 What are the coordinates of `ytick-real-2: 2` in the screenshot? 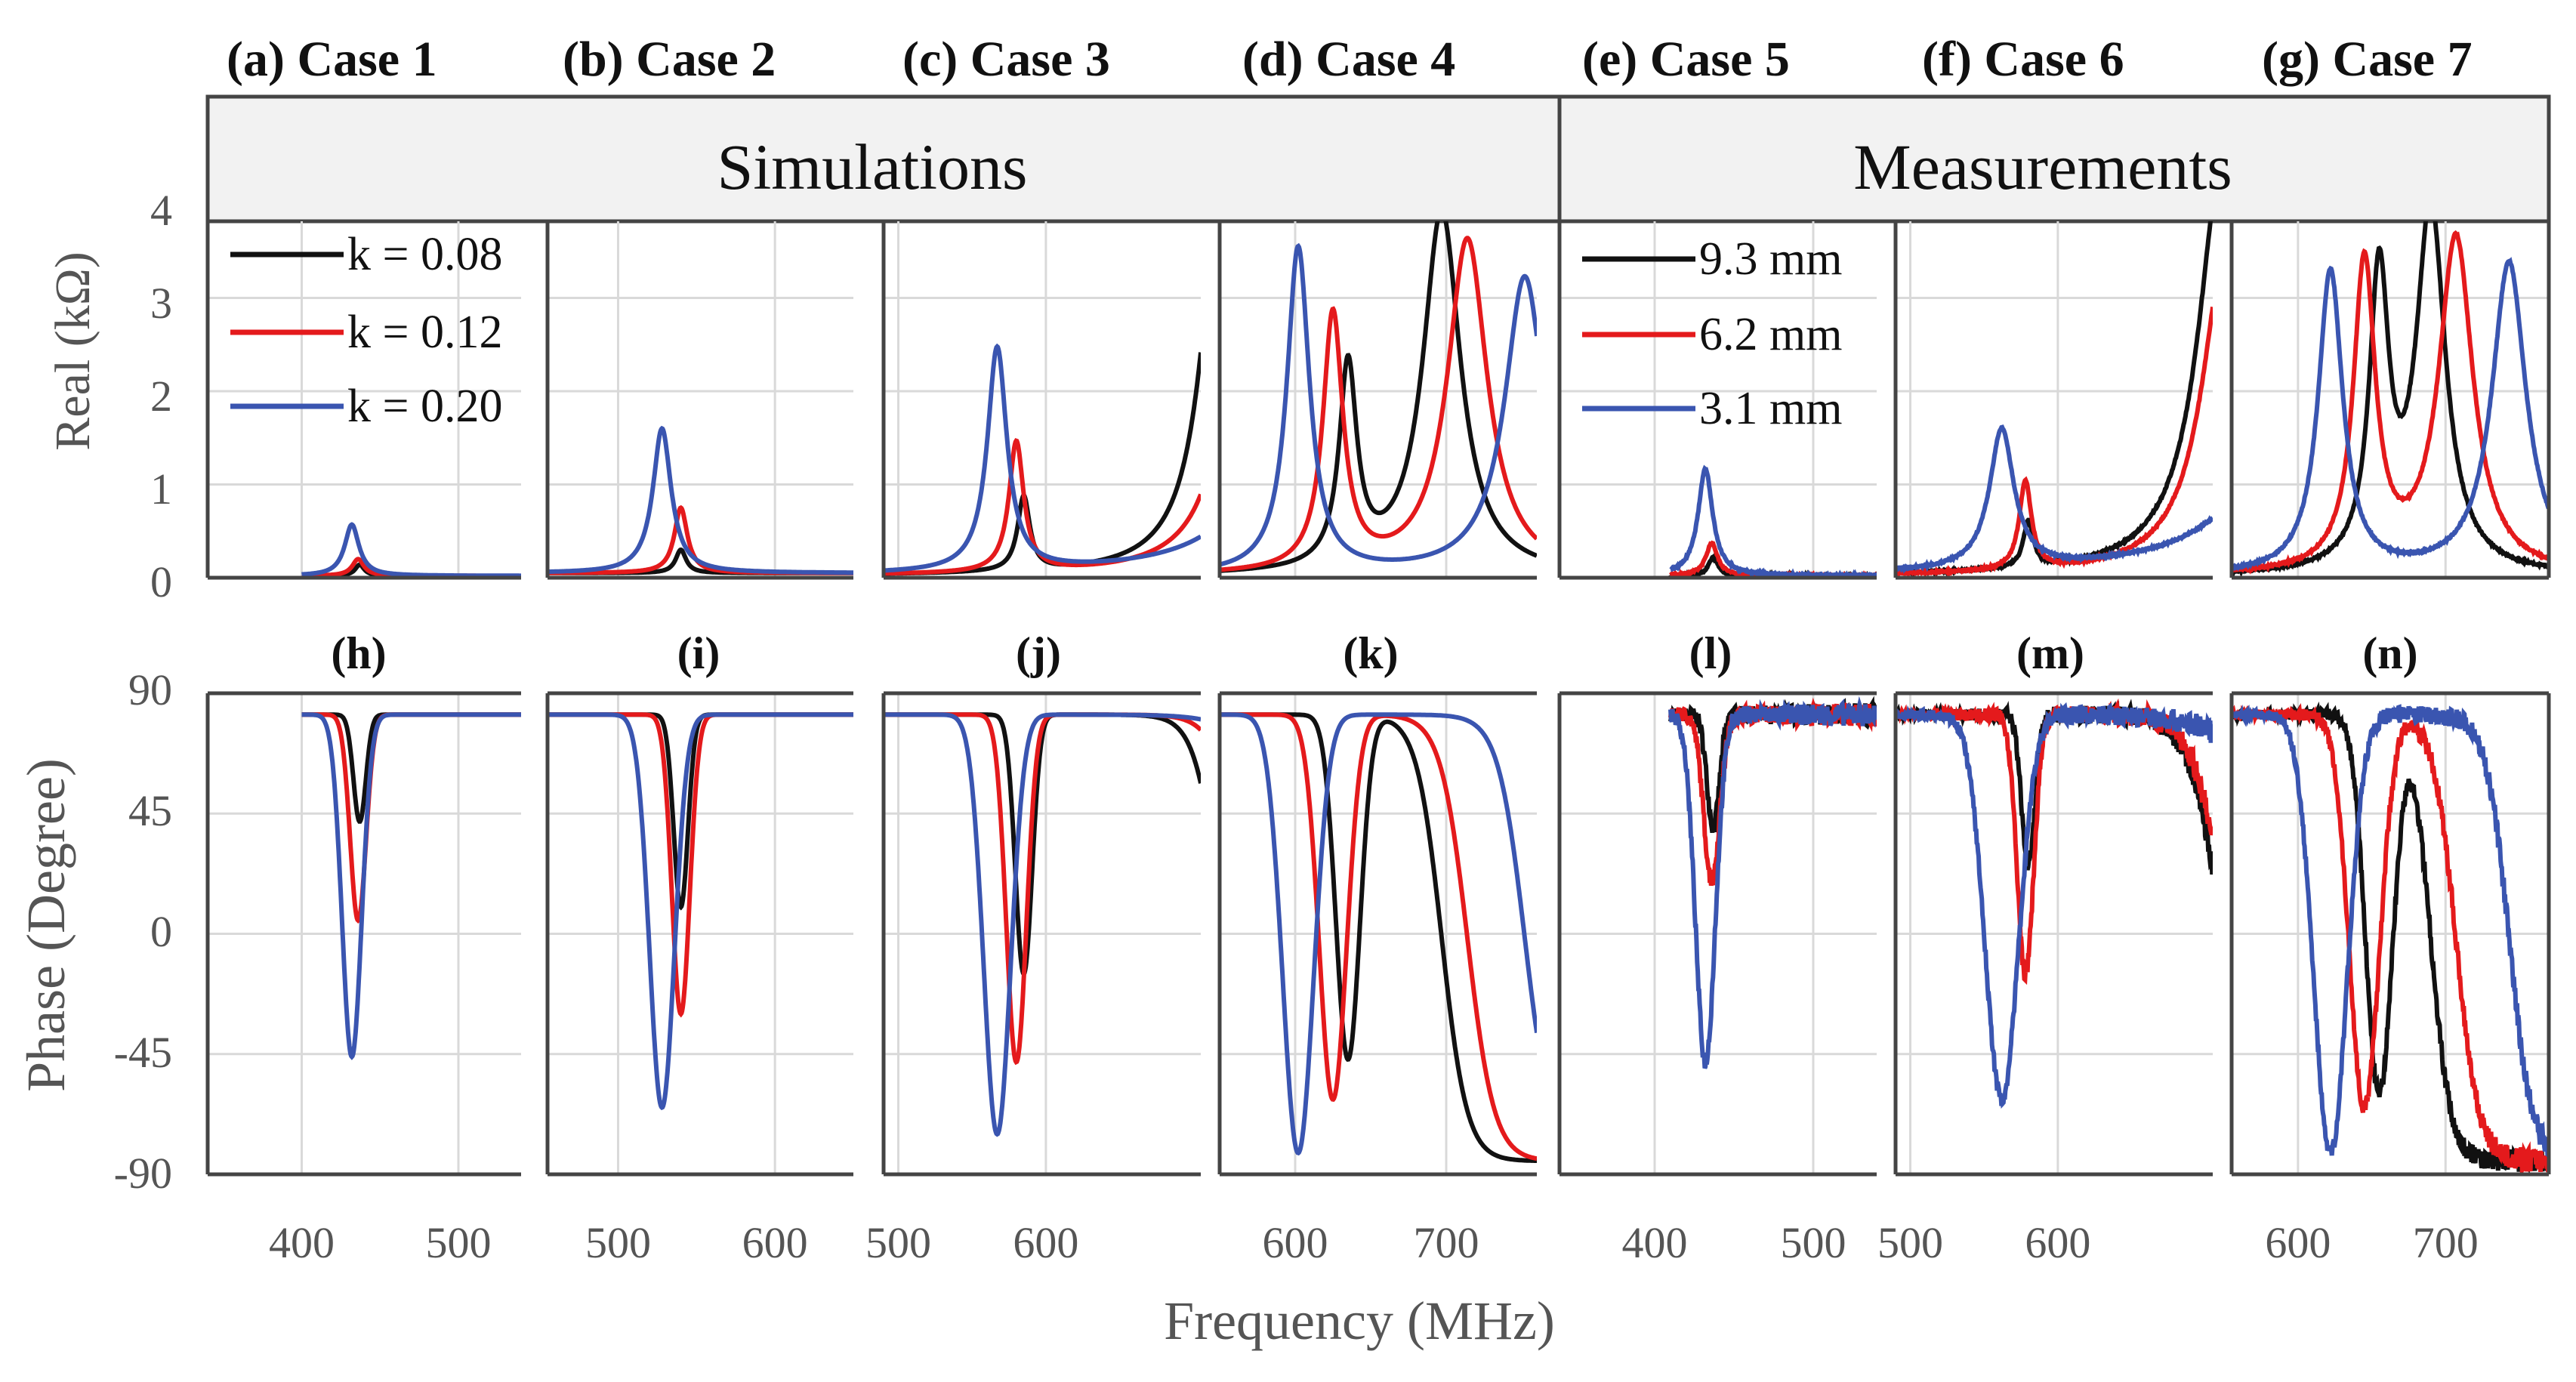 It's located at (161, 396).